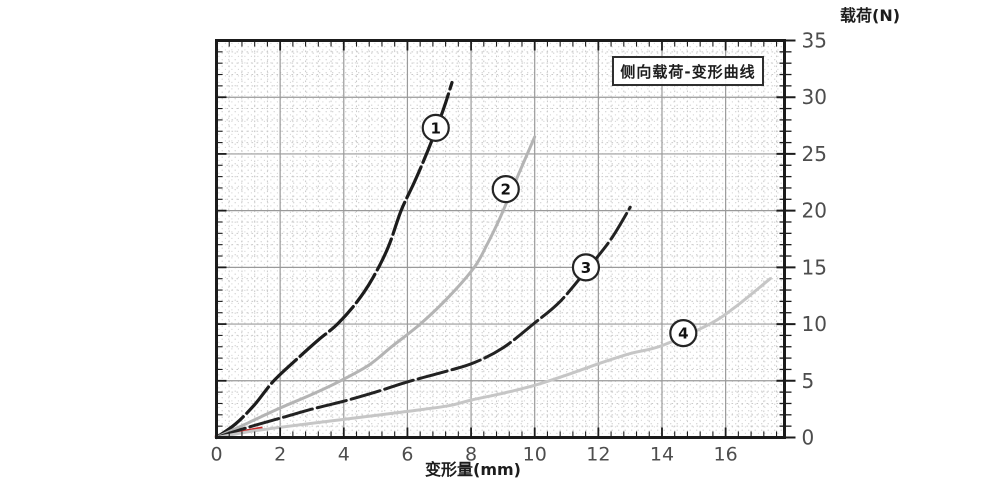  Describe the element at coordinates (471, 455) in the screenshot. I see `x-tick-label: 8` at that location.